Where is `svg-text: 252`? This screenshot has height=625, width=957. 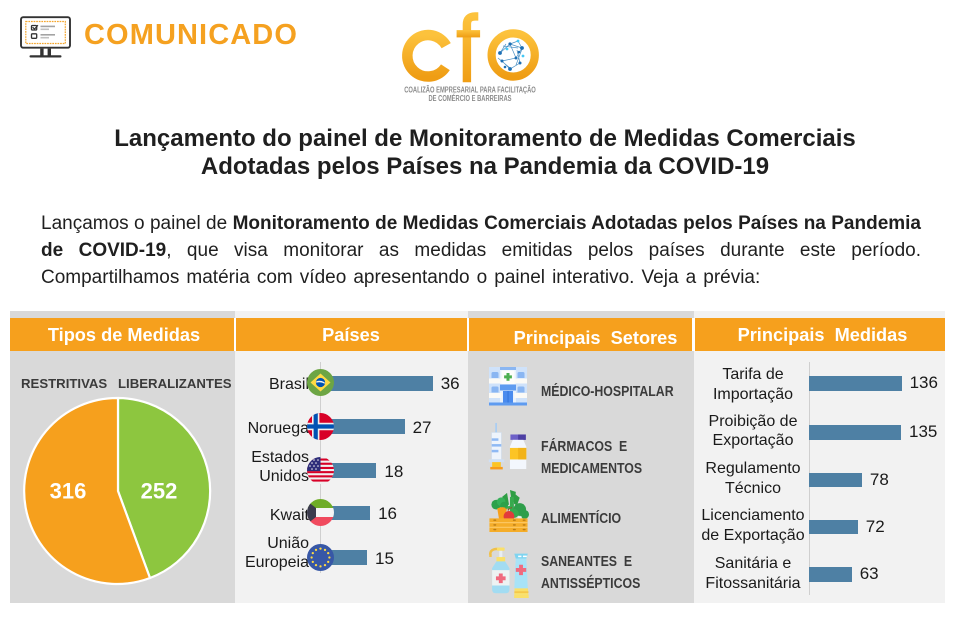 svg-text: 252 is located at coordinates (159, 491).